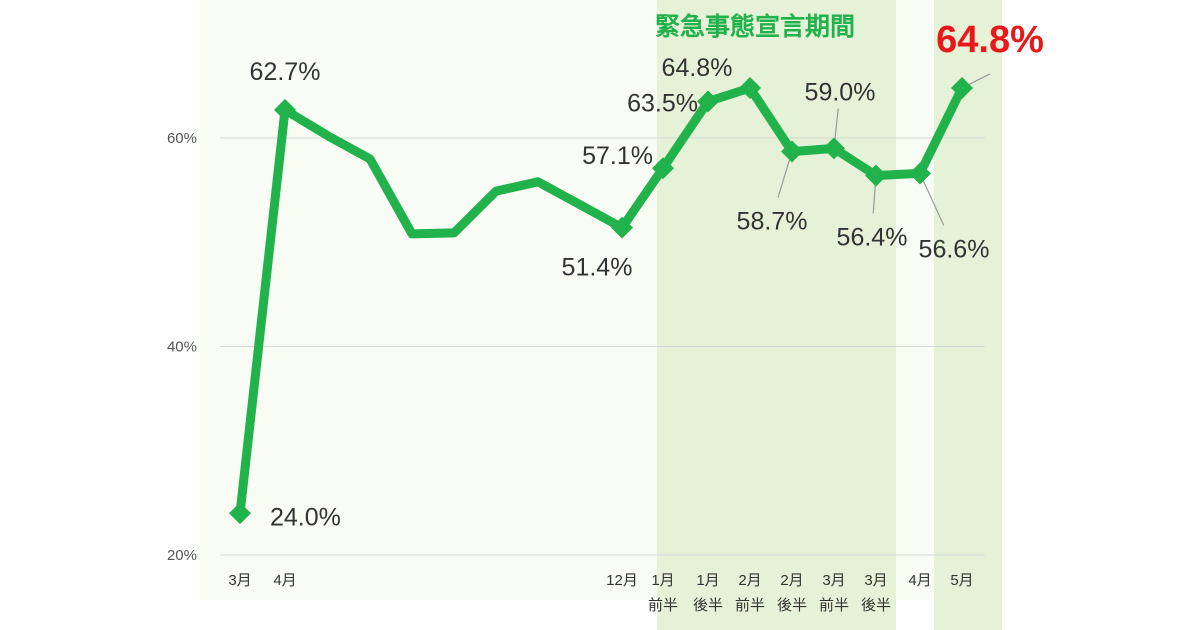  I want to click on y-tick-label: 20%, so click(182, 555).